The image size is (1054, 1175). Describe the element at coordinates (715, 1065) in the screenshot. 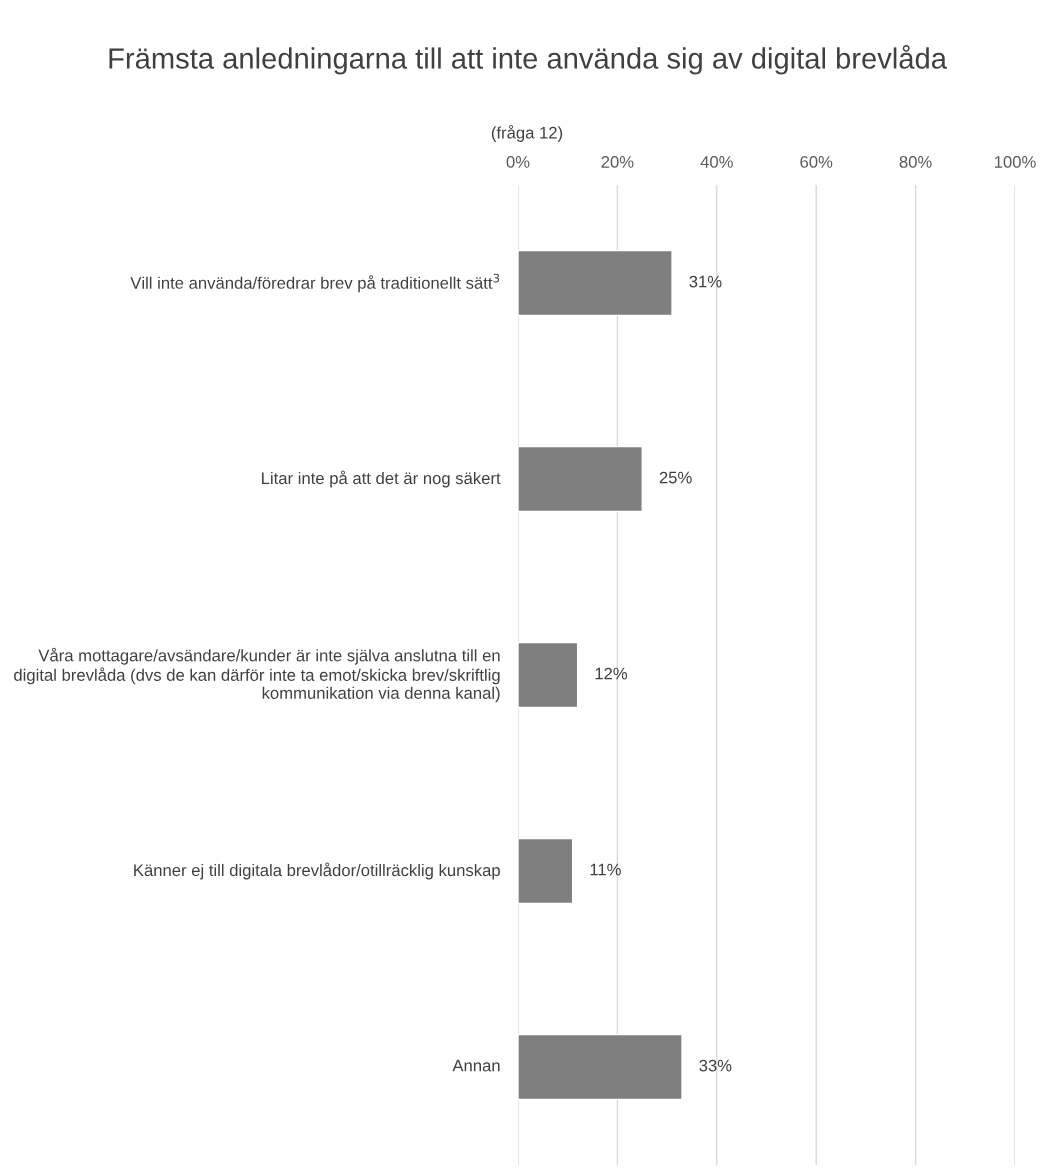

I see `data-label: 33%` at that location.